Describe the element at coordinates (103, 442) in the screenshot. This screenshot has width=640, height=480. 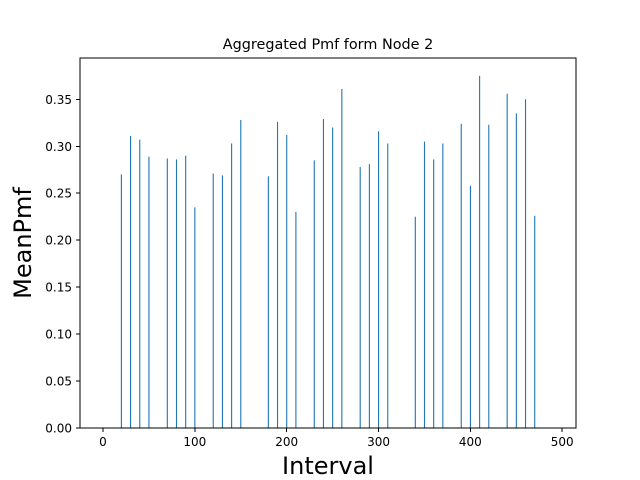
I see `x-tick-label: 0` at that location.